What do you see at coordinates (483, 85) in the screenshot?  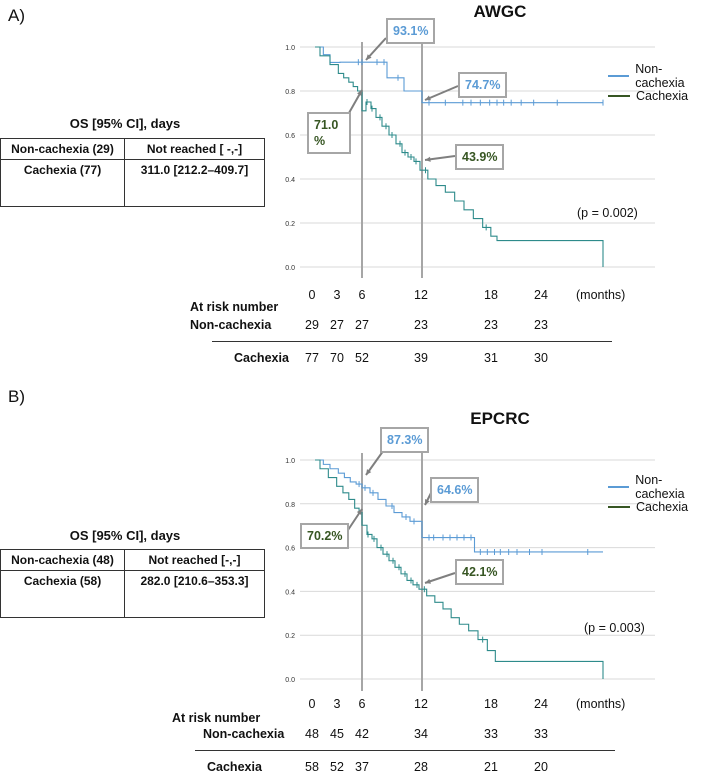 I see `annotation-74-7: 74.7%` at bounding box center [483, 85].